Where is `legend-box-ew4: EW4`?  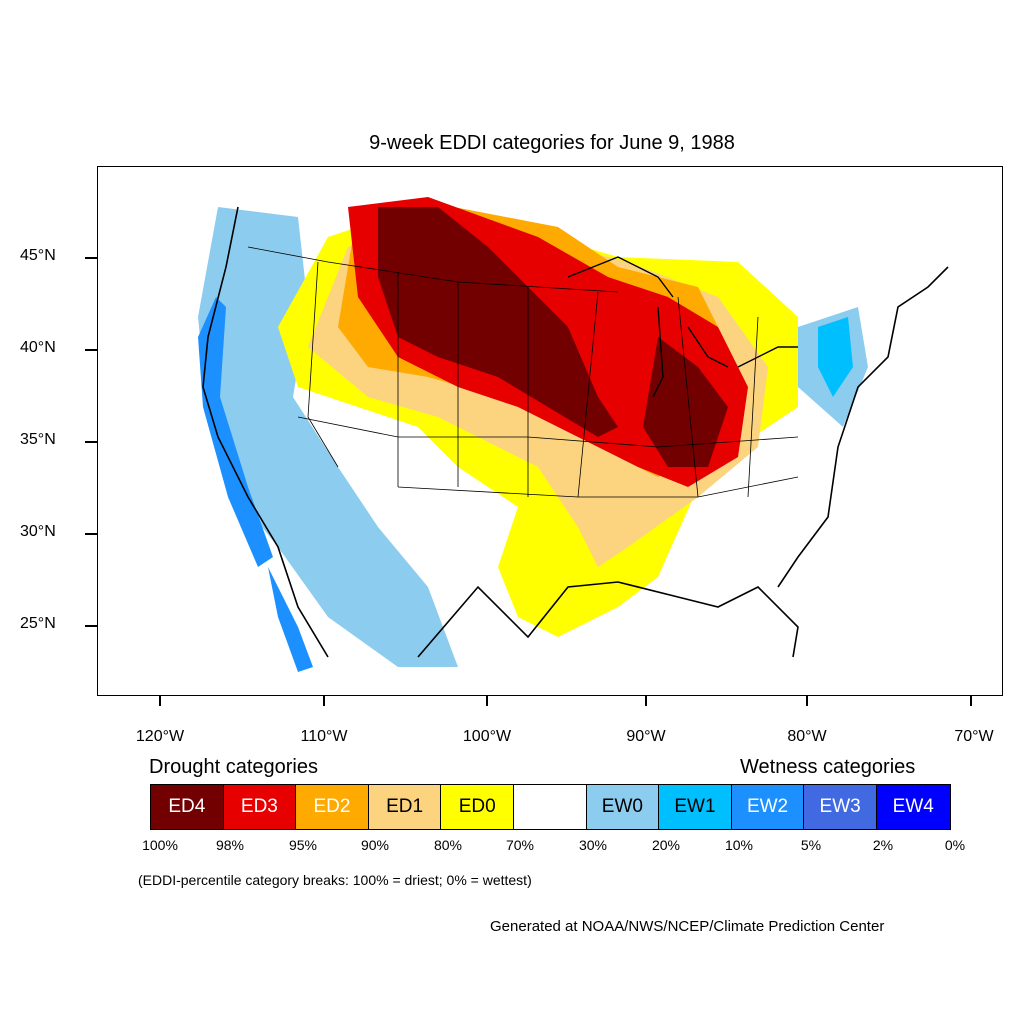
legend-box-ew4: EW4 is located at coordinates (913, 807).